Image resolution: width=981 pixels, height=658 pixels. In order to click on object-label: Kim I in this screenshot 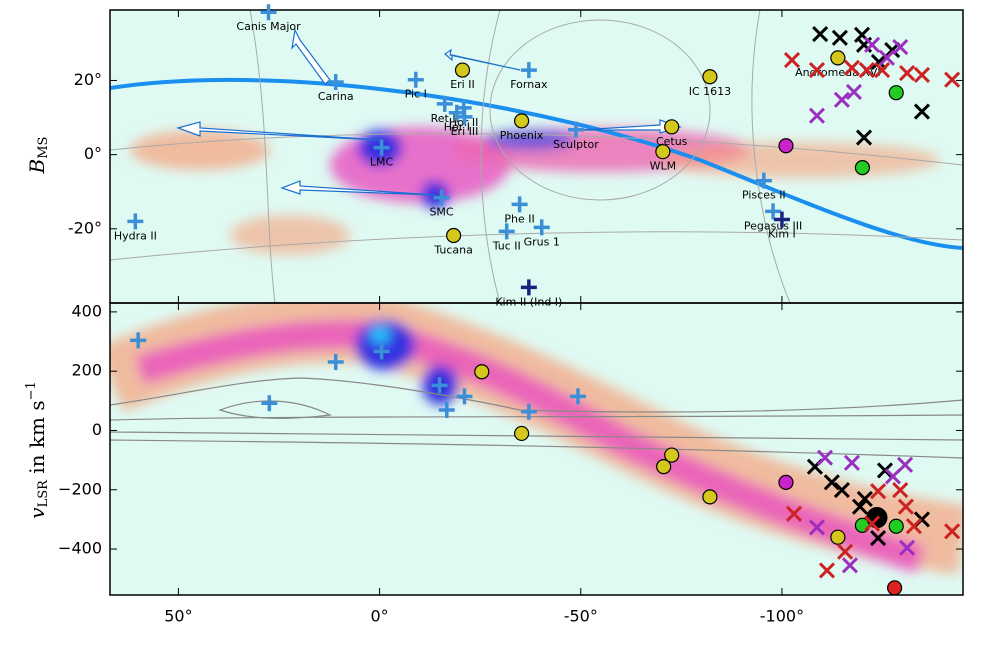, I will do `click(782, 234)`.